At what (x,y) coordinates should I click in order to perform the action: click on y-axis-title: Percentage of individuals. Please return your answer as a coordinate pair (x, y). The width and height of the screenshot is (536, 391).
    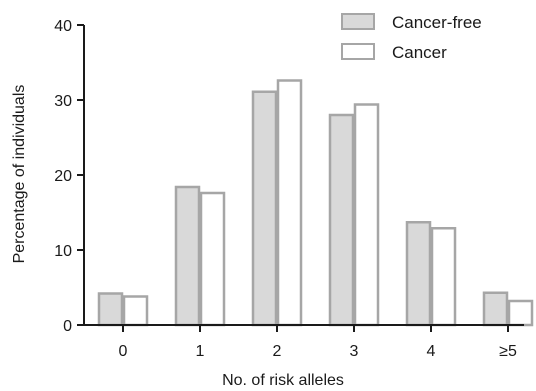
    Looking at the image, I should click on (19, 174).